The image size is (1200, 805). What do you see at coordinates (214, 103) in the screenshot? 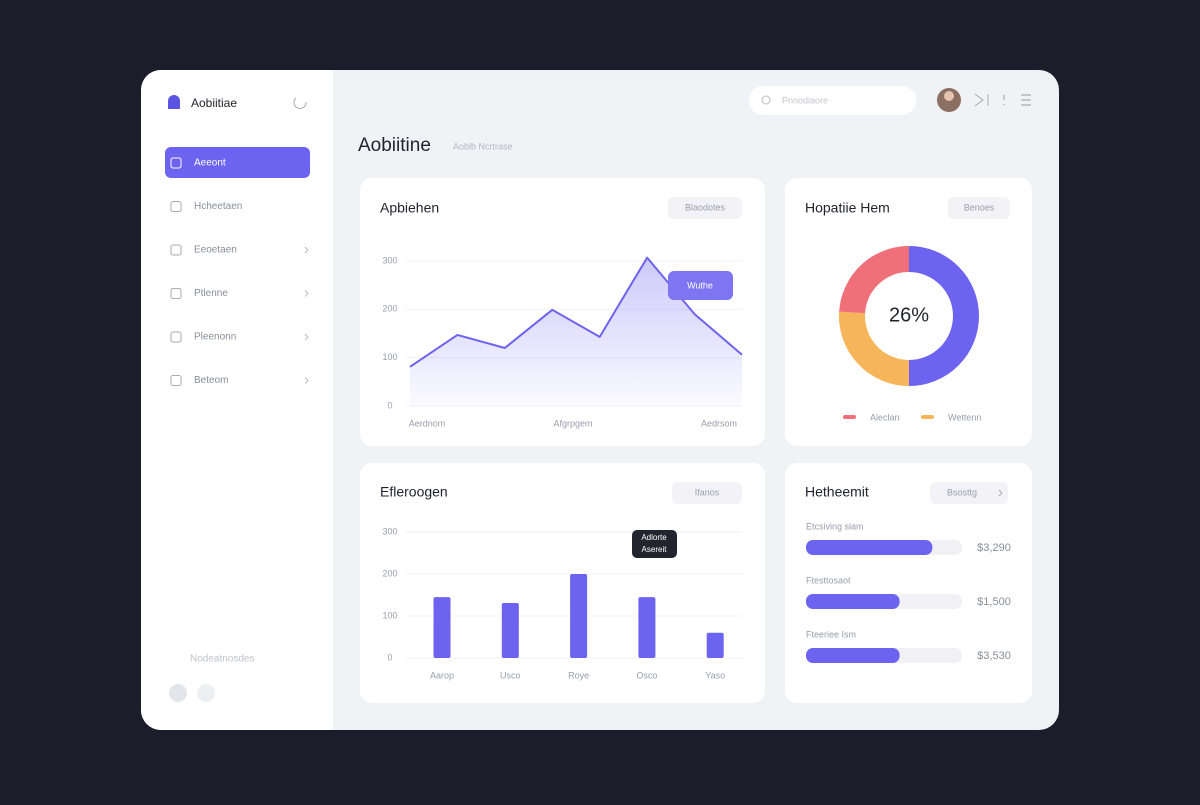
I see `brand: Aobiitiae` at bounding box center [214, 103].